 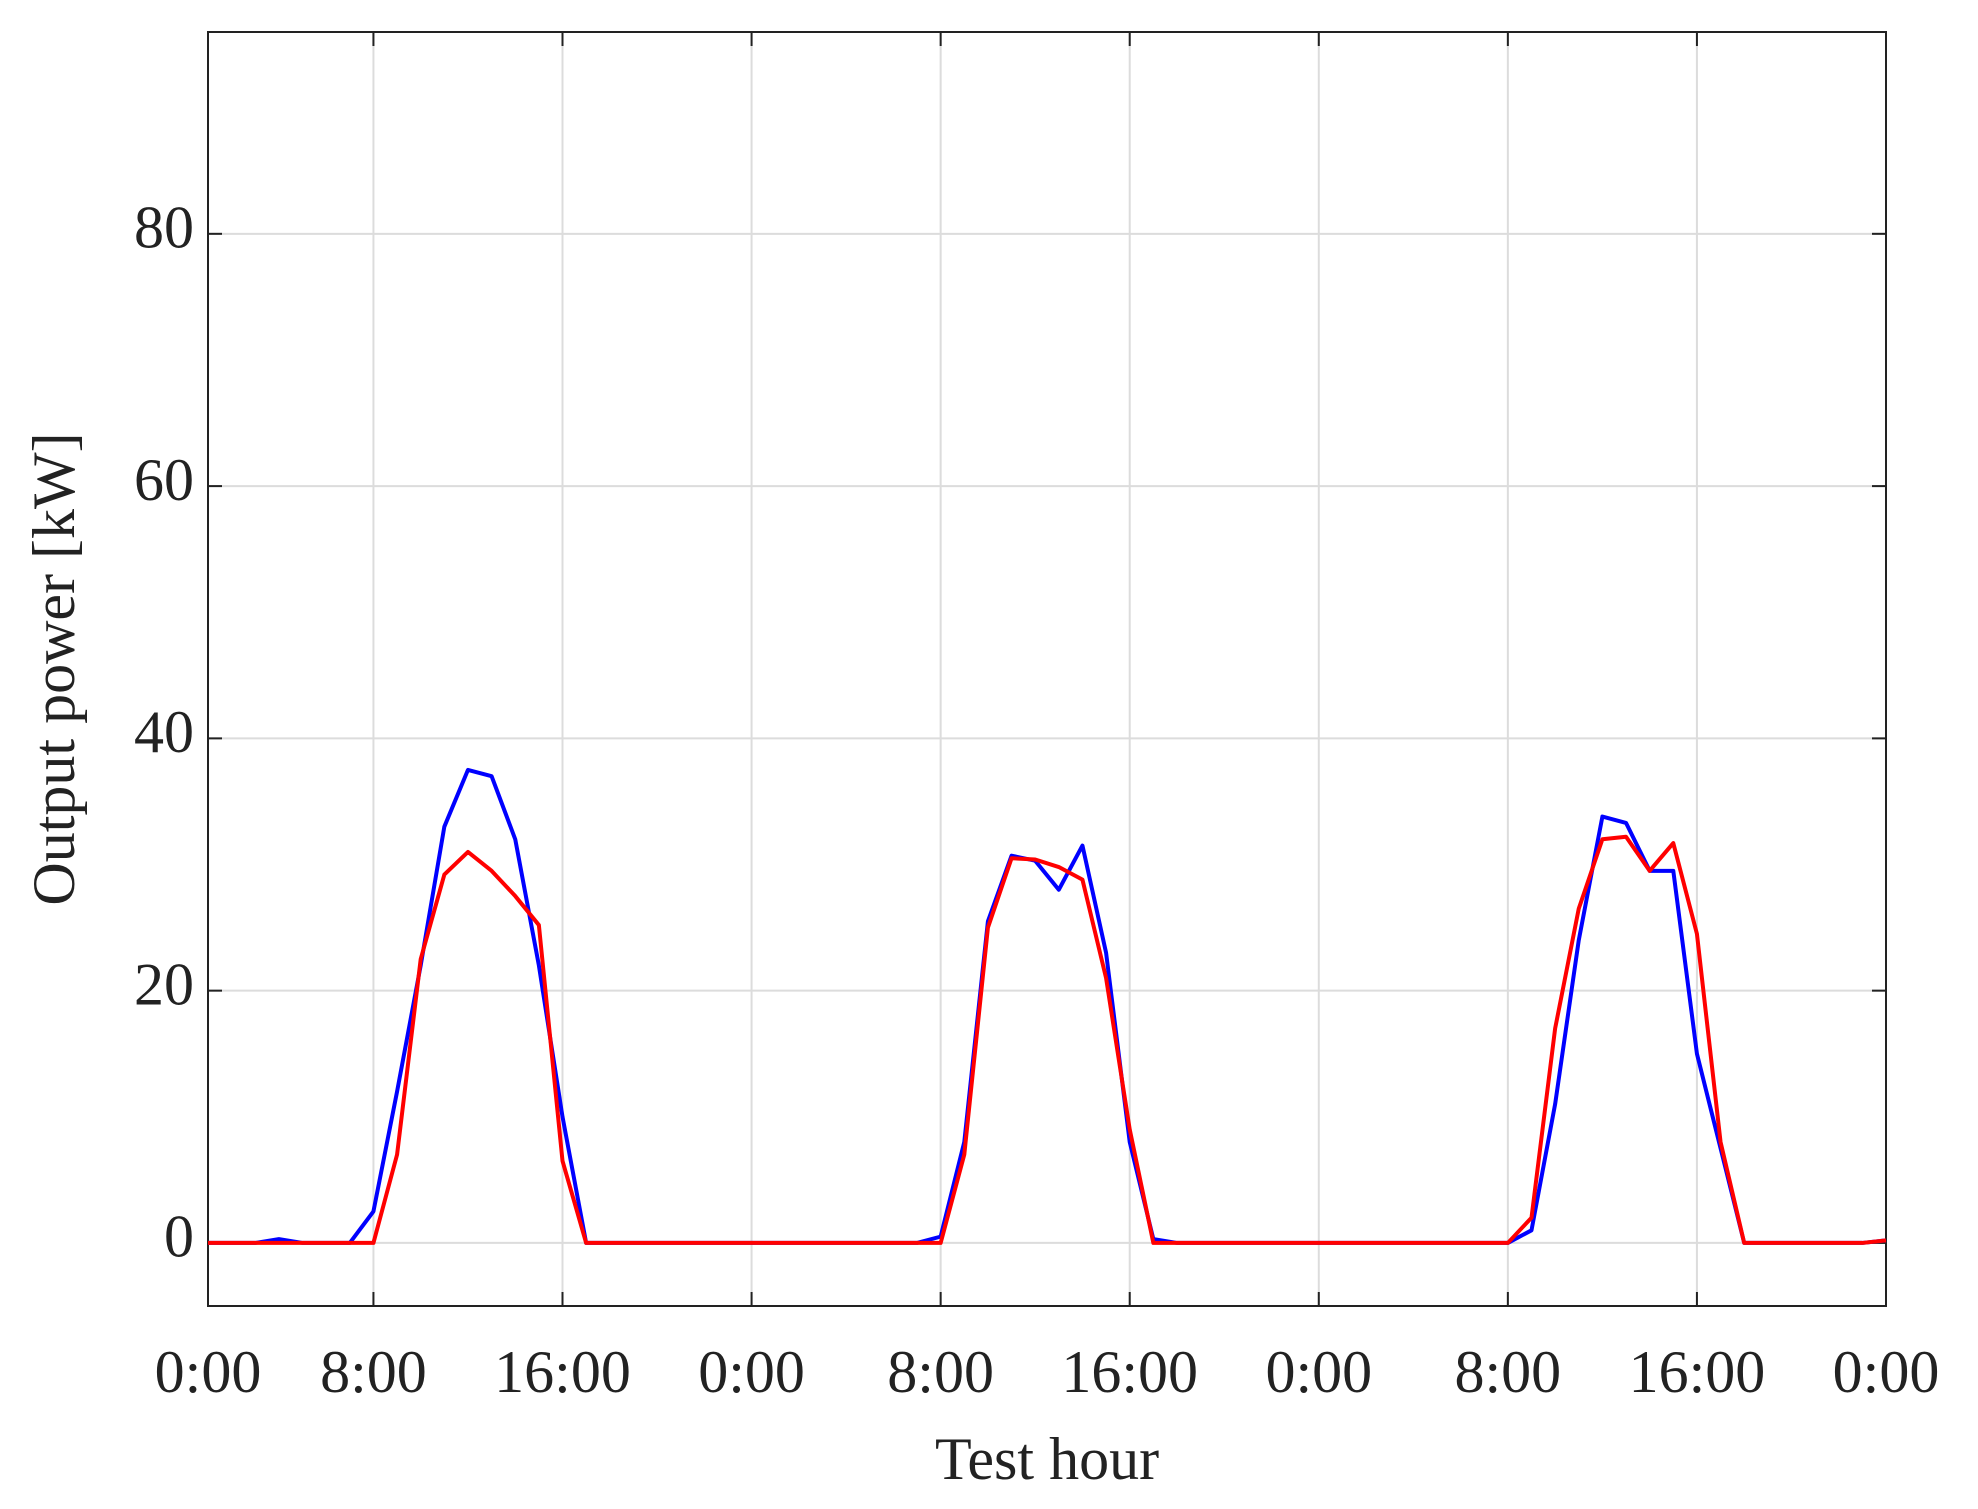 What do you see at coordinates (54, 668) in the screenshot?
I see `y-axis-label: Output power [kW]` at bounding box center [54, 668].